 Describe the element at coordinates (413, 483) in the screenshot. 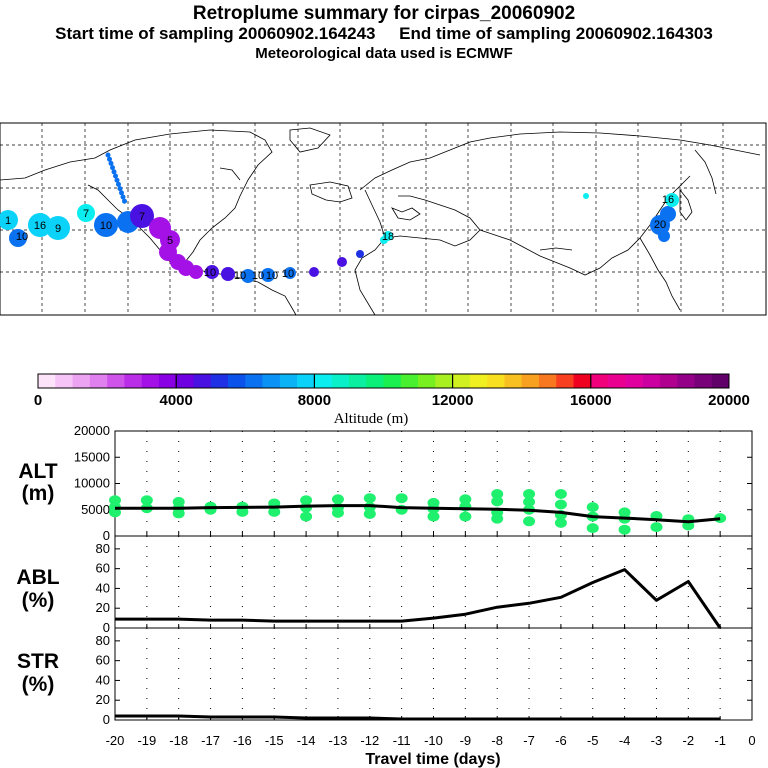

I see `alt-panel: 0 5000 10000 15000 20000` at that location.